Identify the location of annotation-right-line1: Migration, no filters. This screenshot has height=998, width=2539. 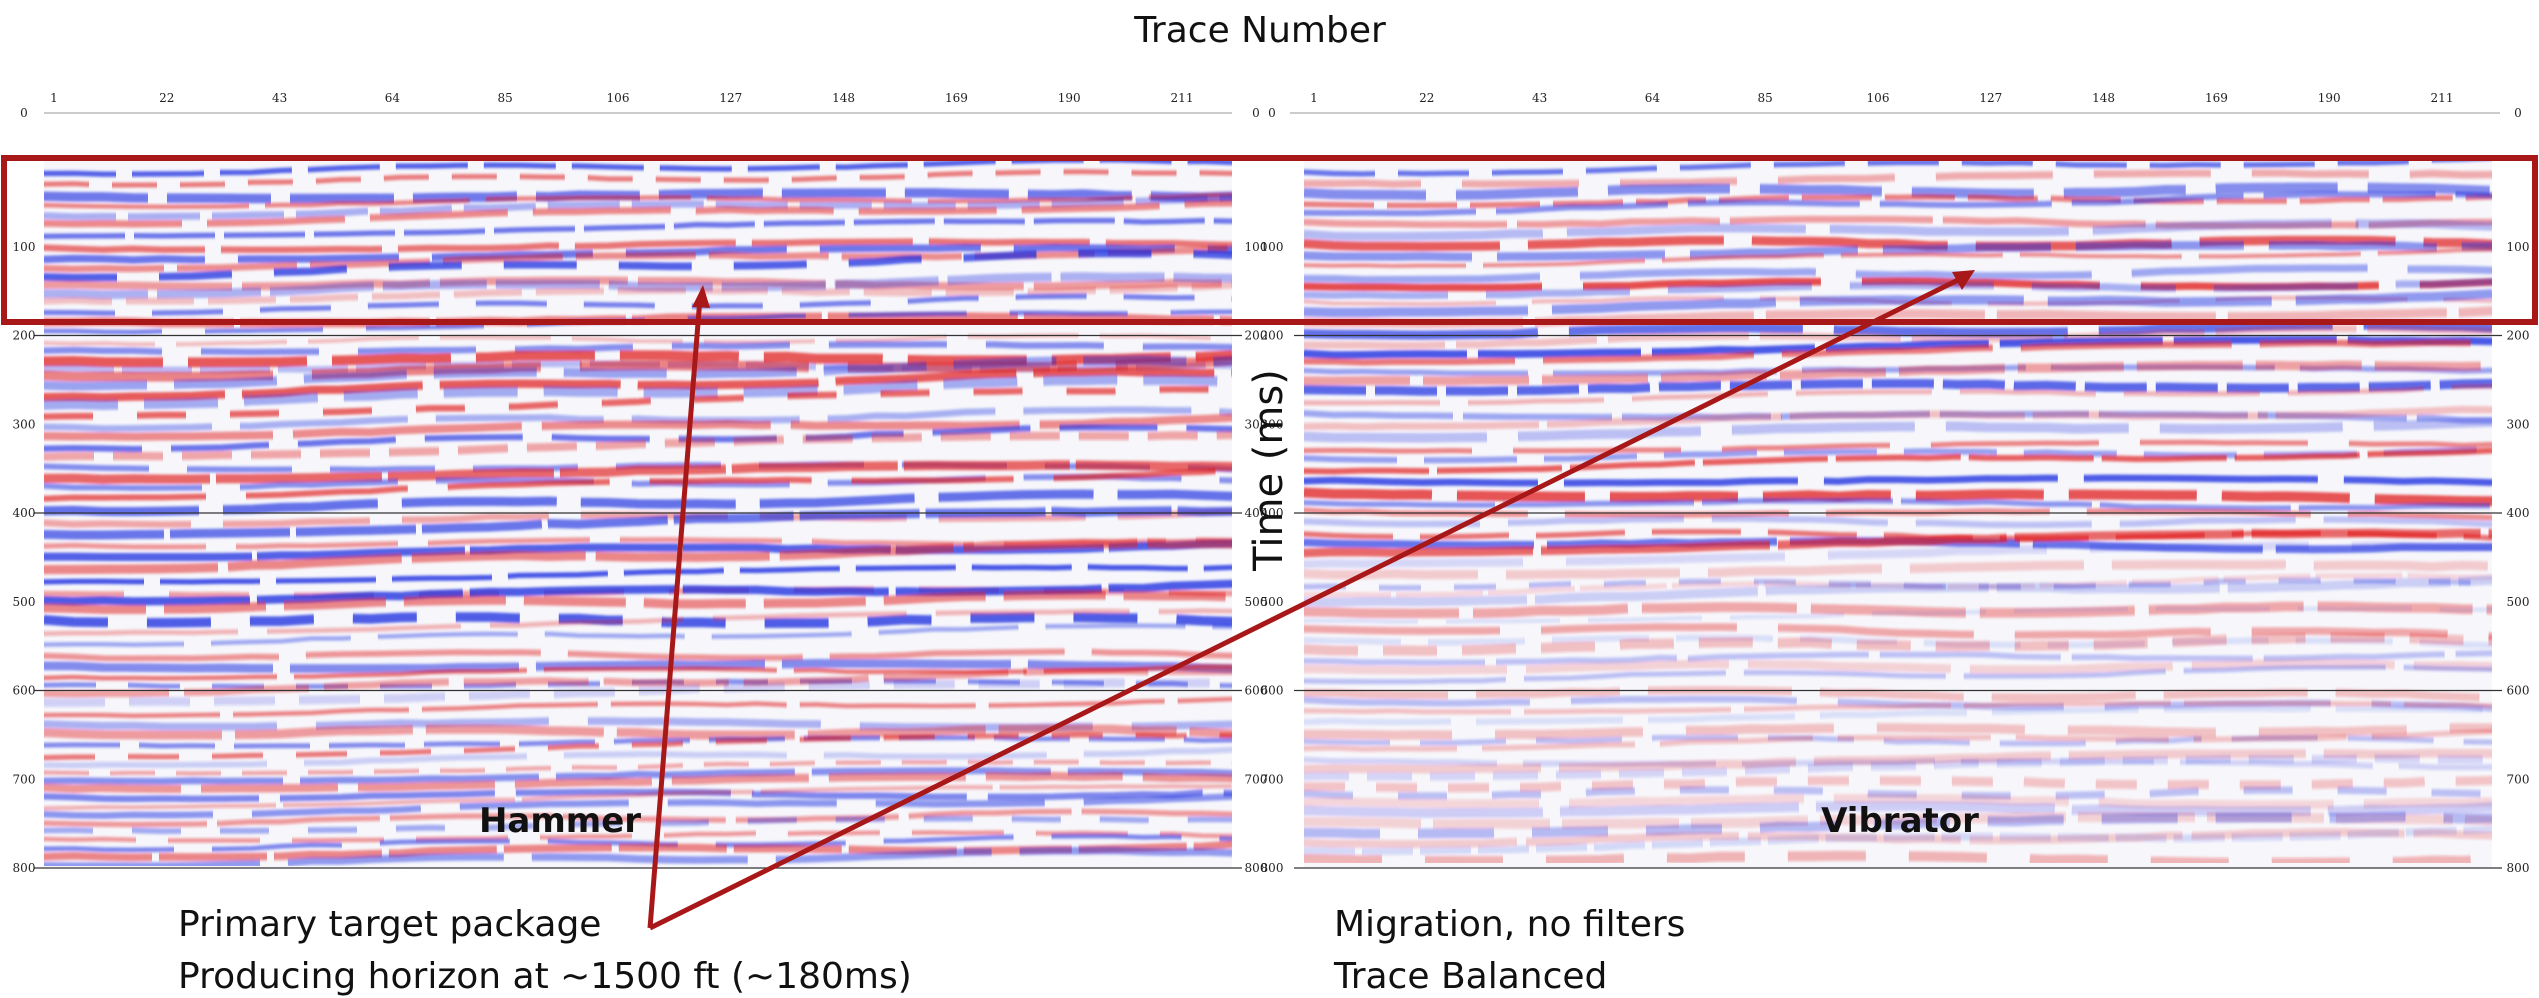
(1509, 924).